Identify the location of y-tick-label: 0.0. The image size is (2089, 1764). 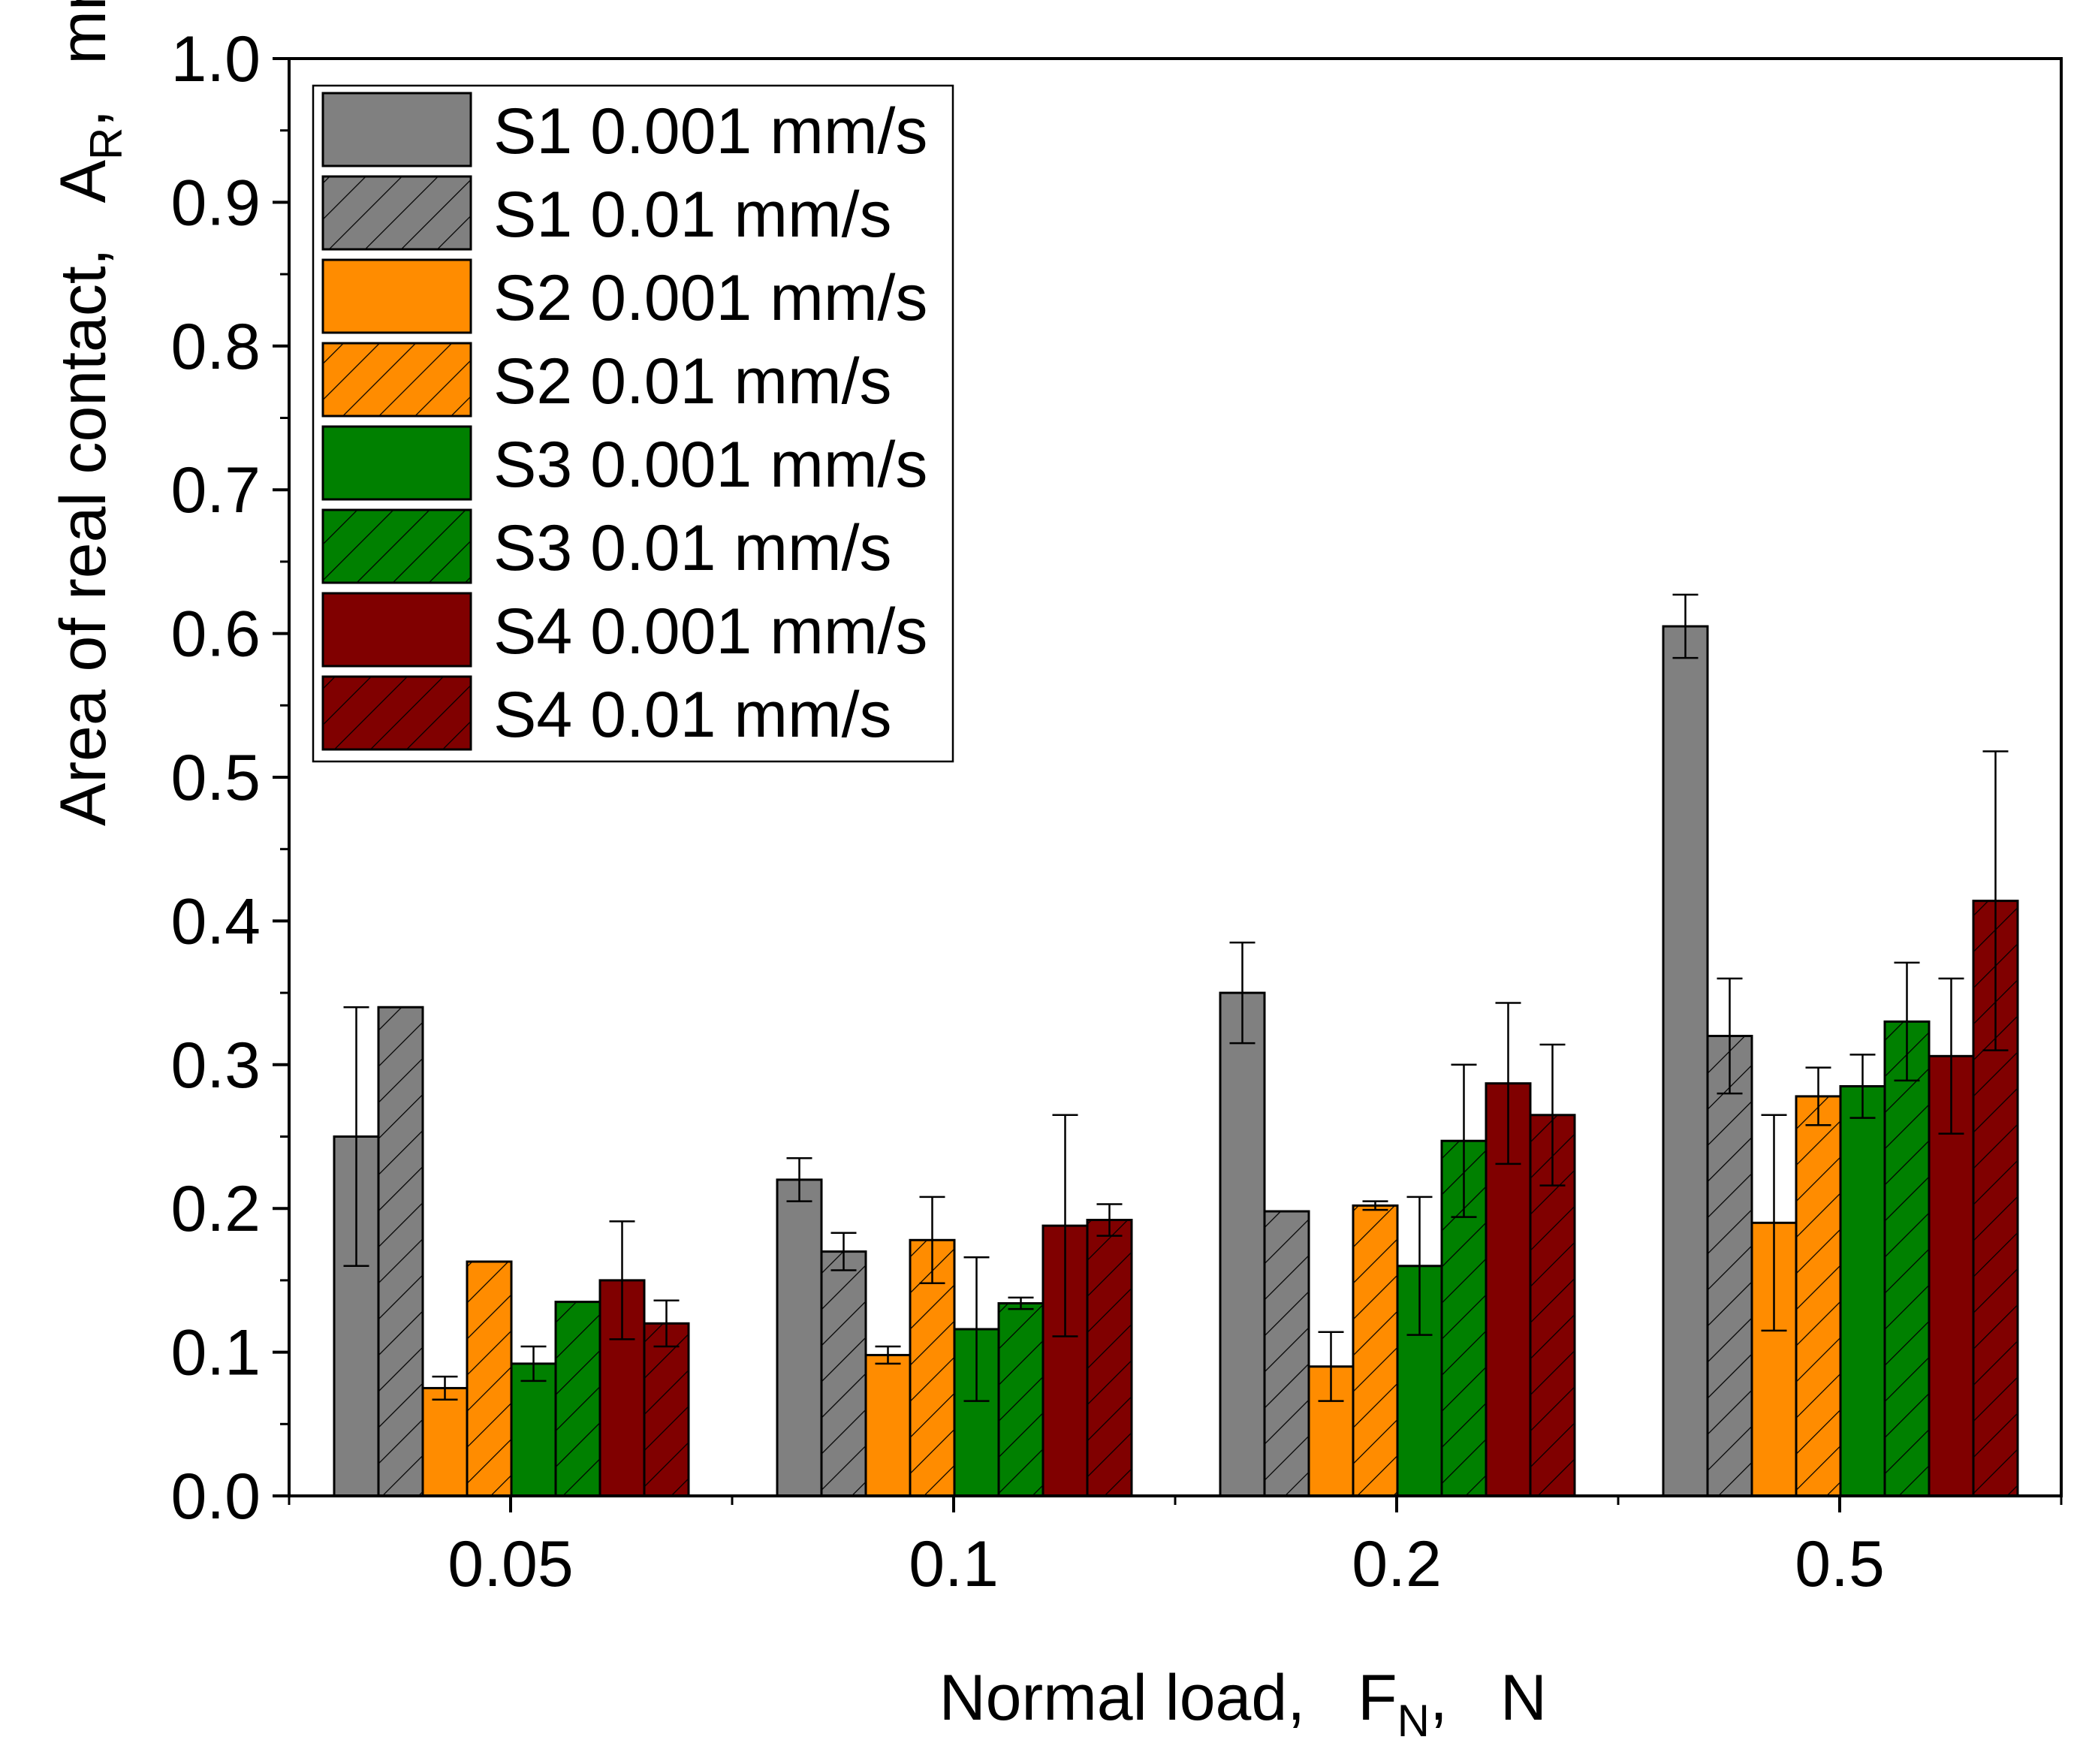
(215, 1497).